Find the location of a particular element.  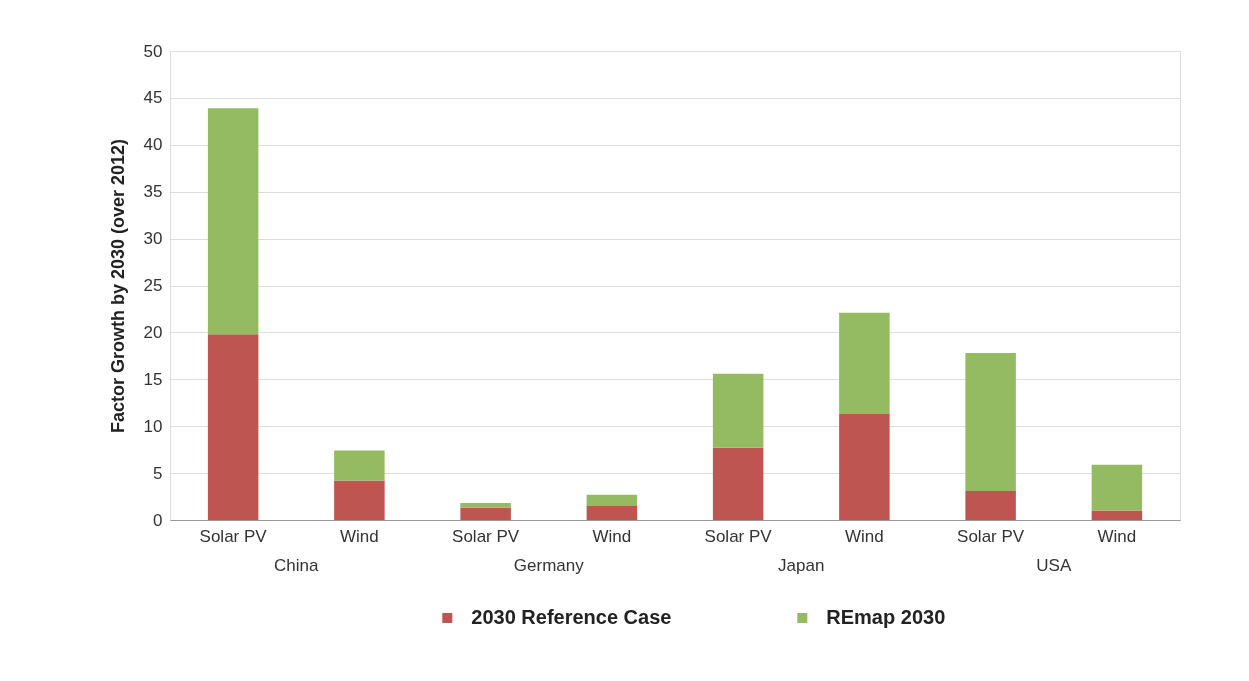

y-tick-label: 45 is located at coordinates (153, 98).